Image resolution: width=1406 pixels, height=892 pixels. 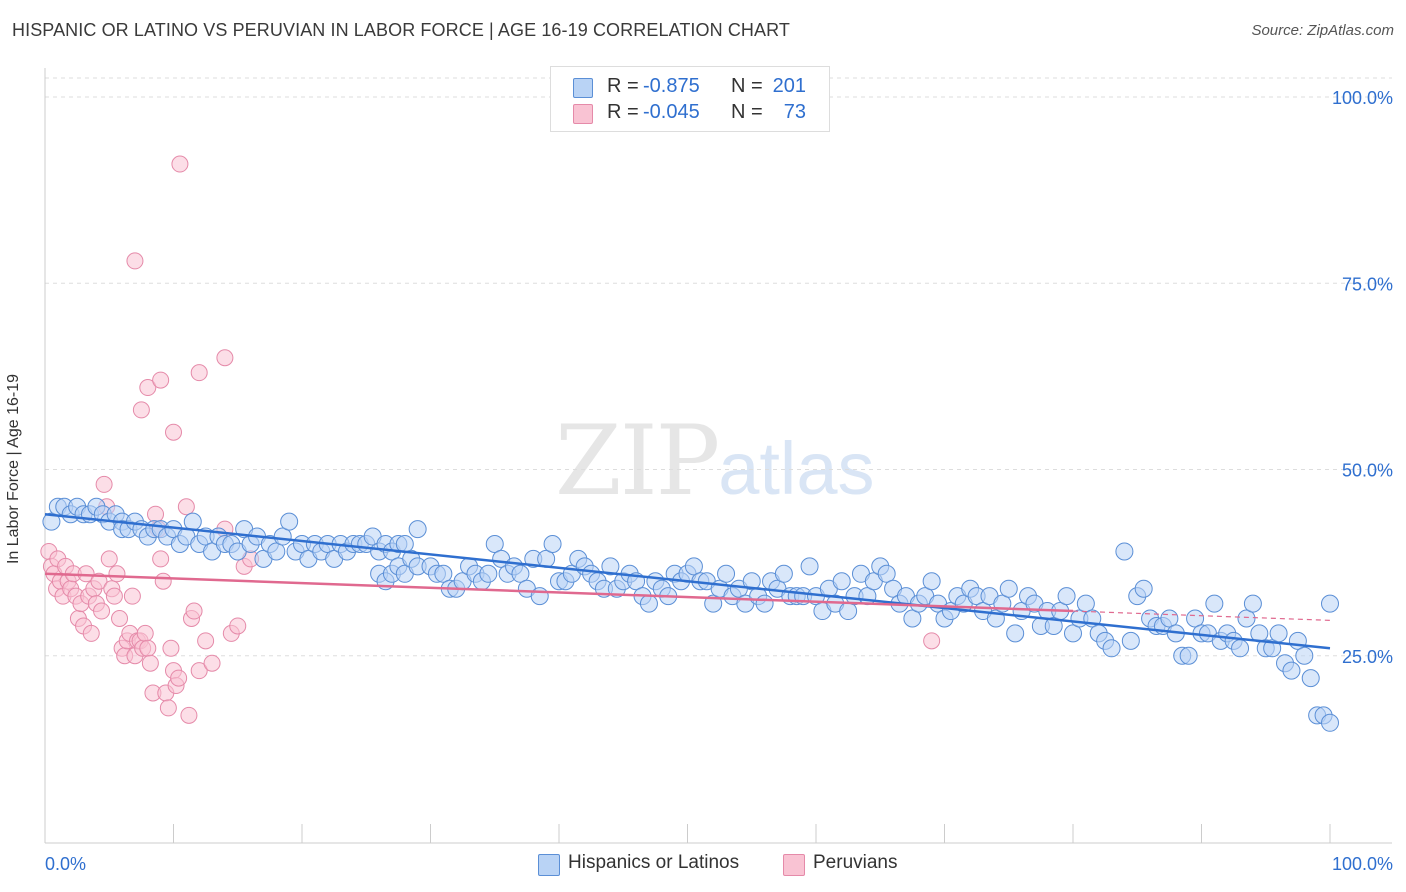 What do you see at coordinates (637, 461) in the screenshot?
I see `watermark-zip: ZIP` at bounding box center [637, 461].